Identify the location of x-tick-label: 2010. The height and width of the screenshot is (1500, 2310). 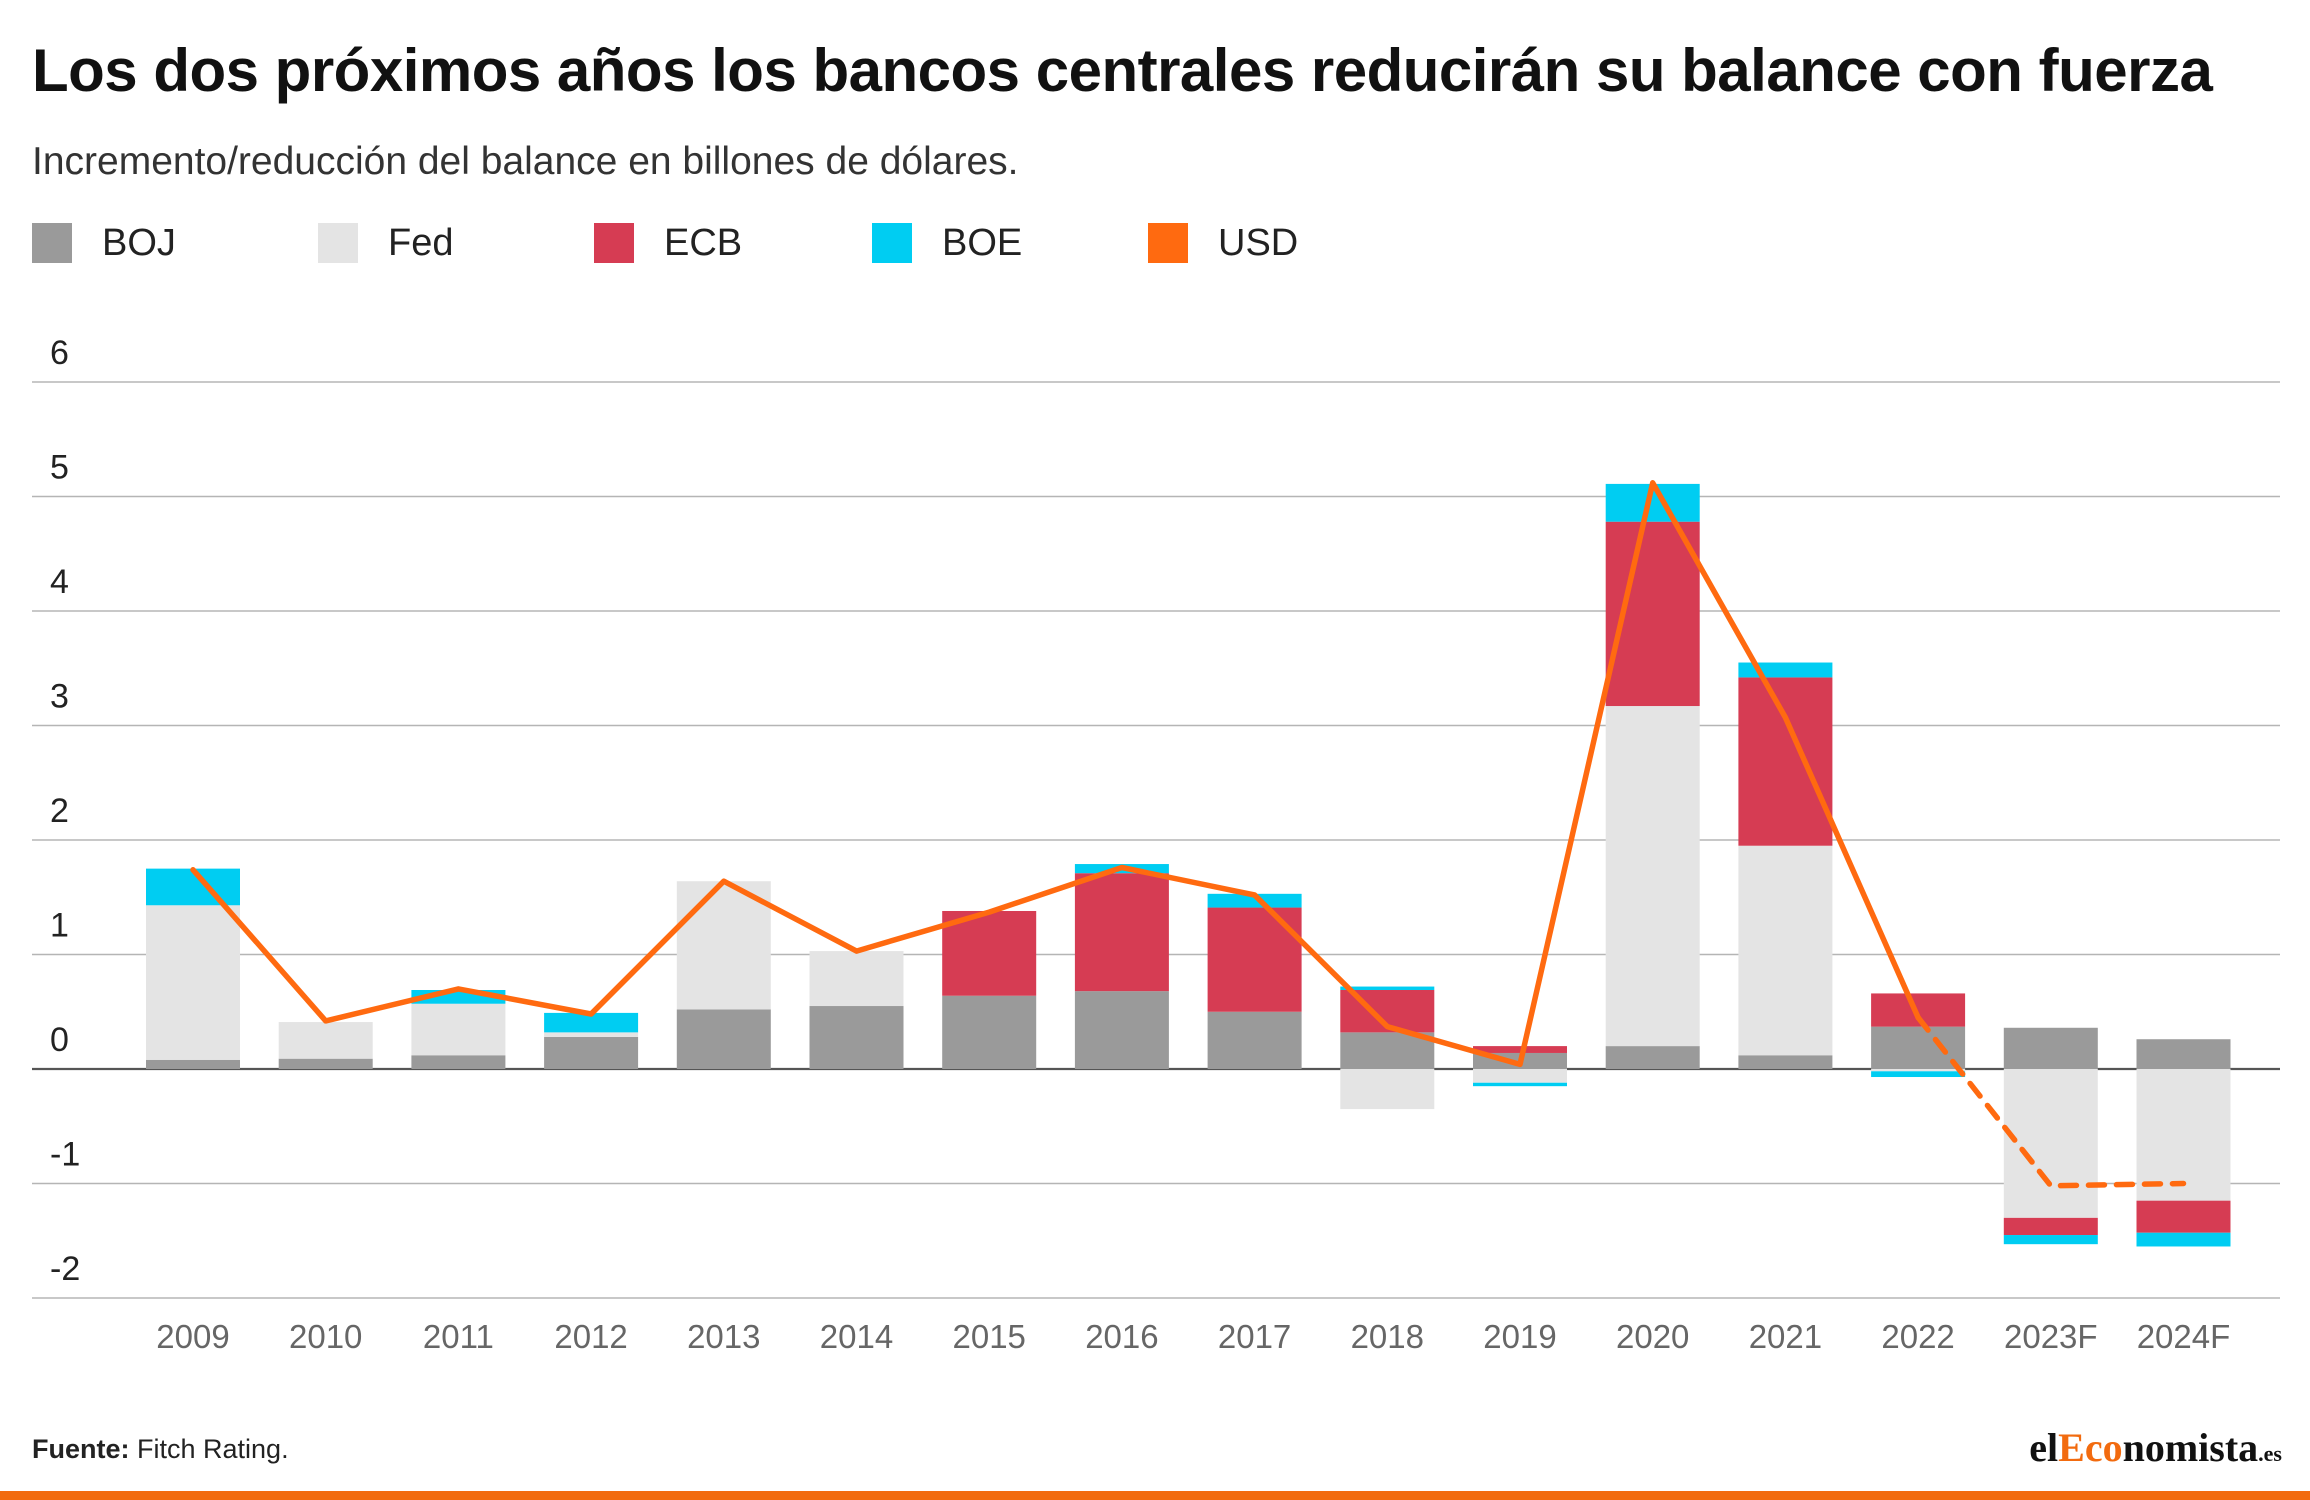
(325, 1336).